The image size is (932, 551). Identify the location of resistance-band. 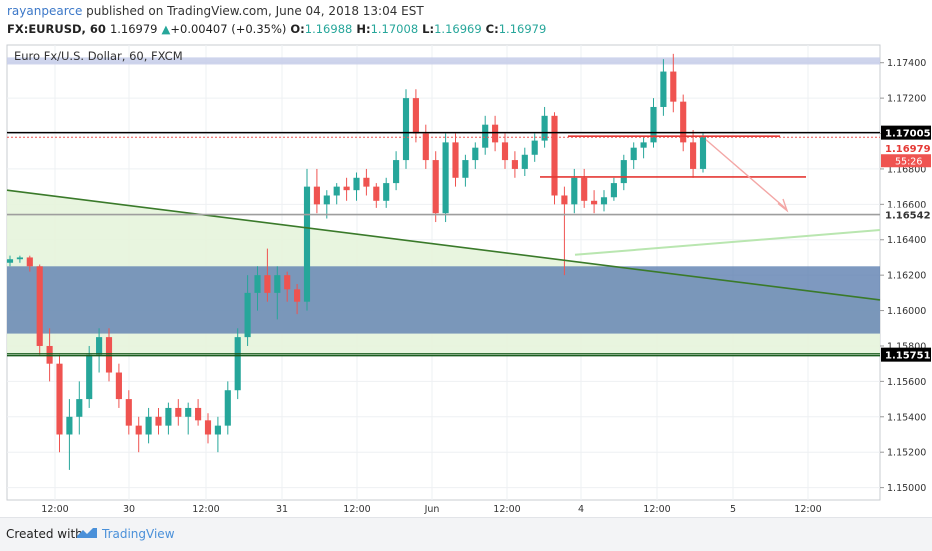
(443, 61).